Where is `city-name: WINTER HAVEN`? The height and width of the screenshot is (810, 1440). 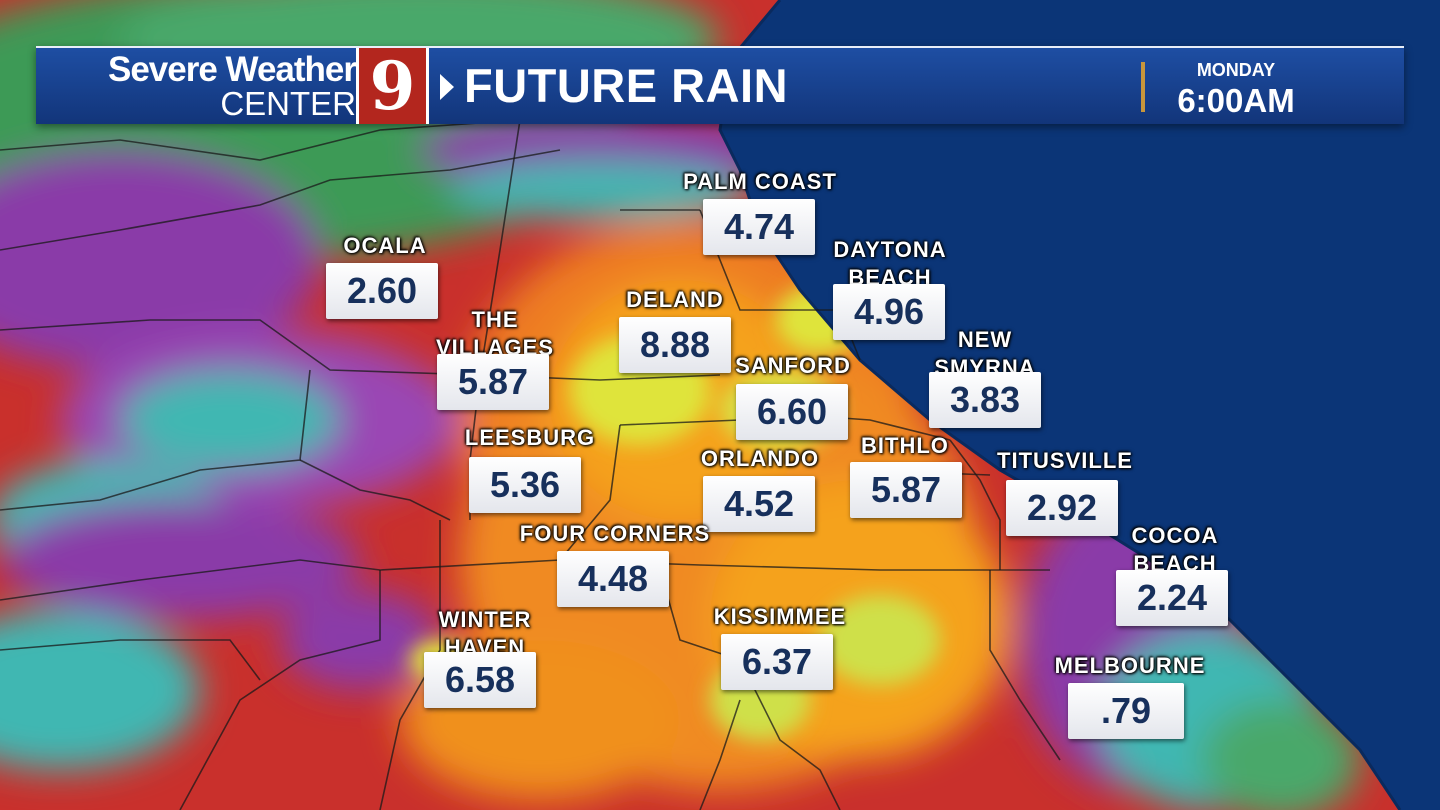 city-name: WINTER HAVEN is located at coordinates (485, 633).